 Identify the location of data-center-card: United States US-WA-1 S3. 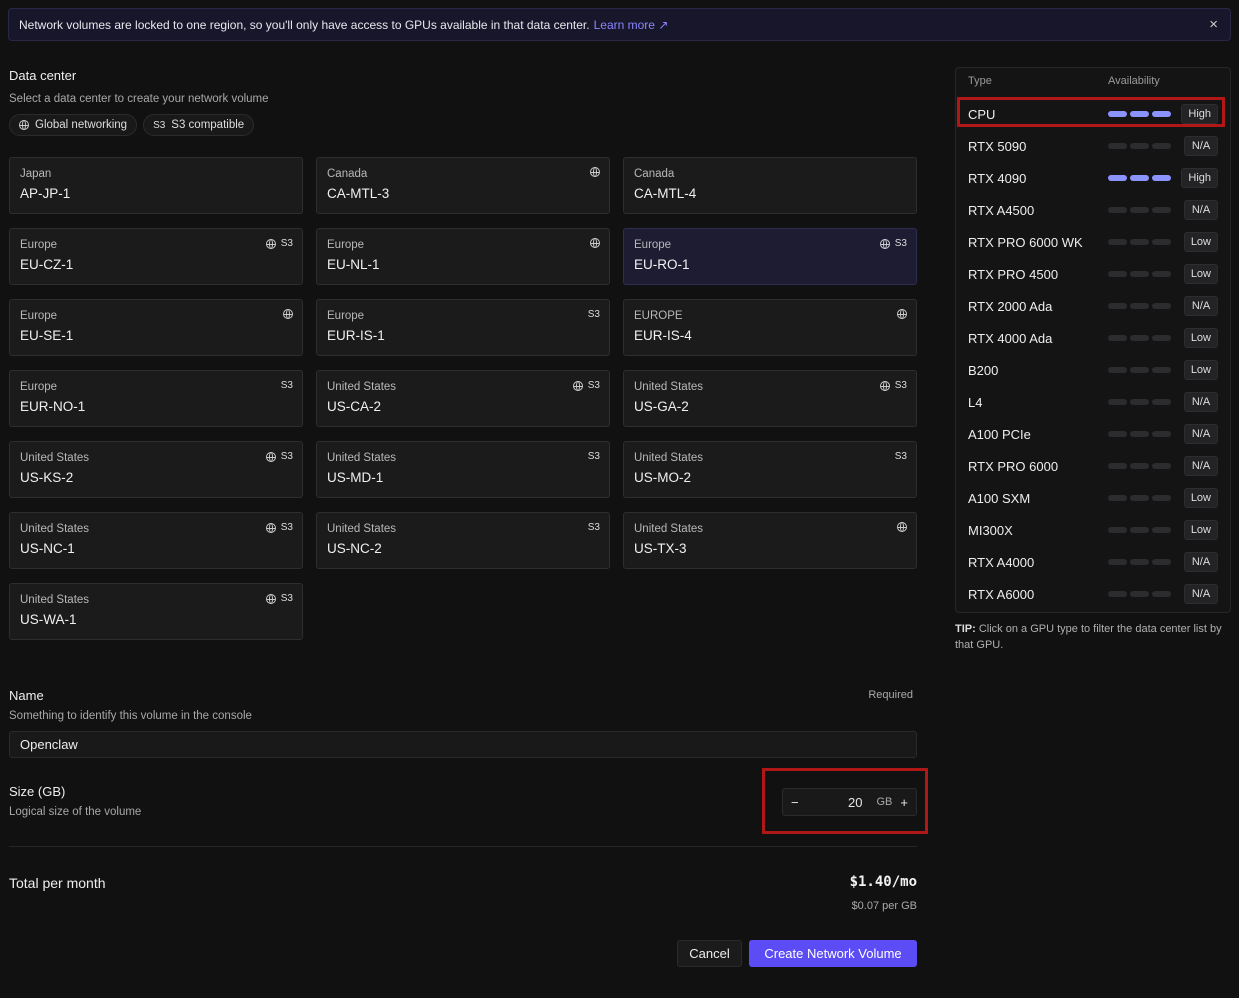
(156, 611).